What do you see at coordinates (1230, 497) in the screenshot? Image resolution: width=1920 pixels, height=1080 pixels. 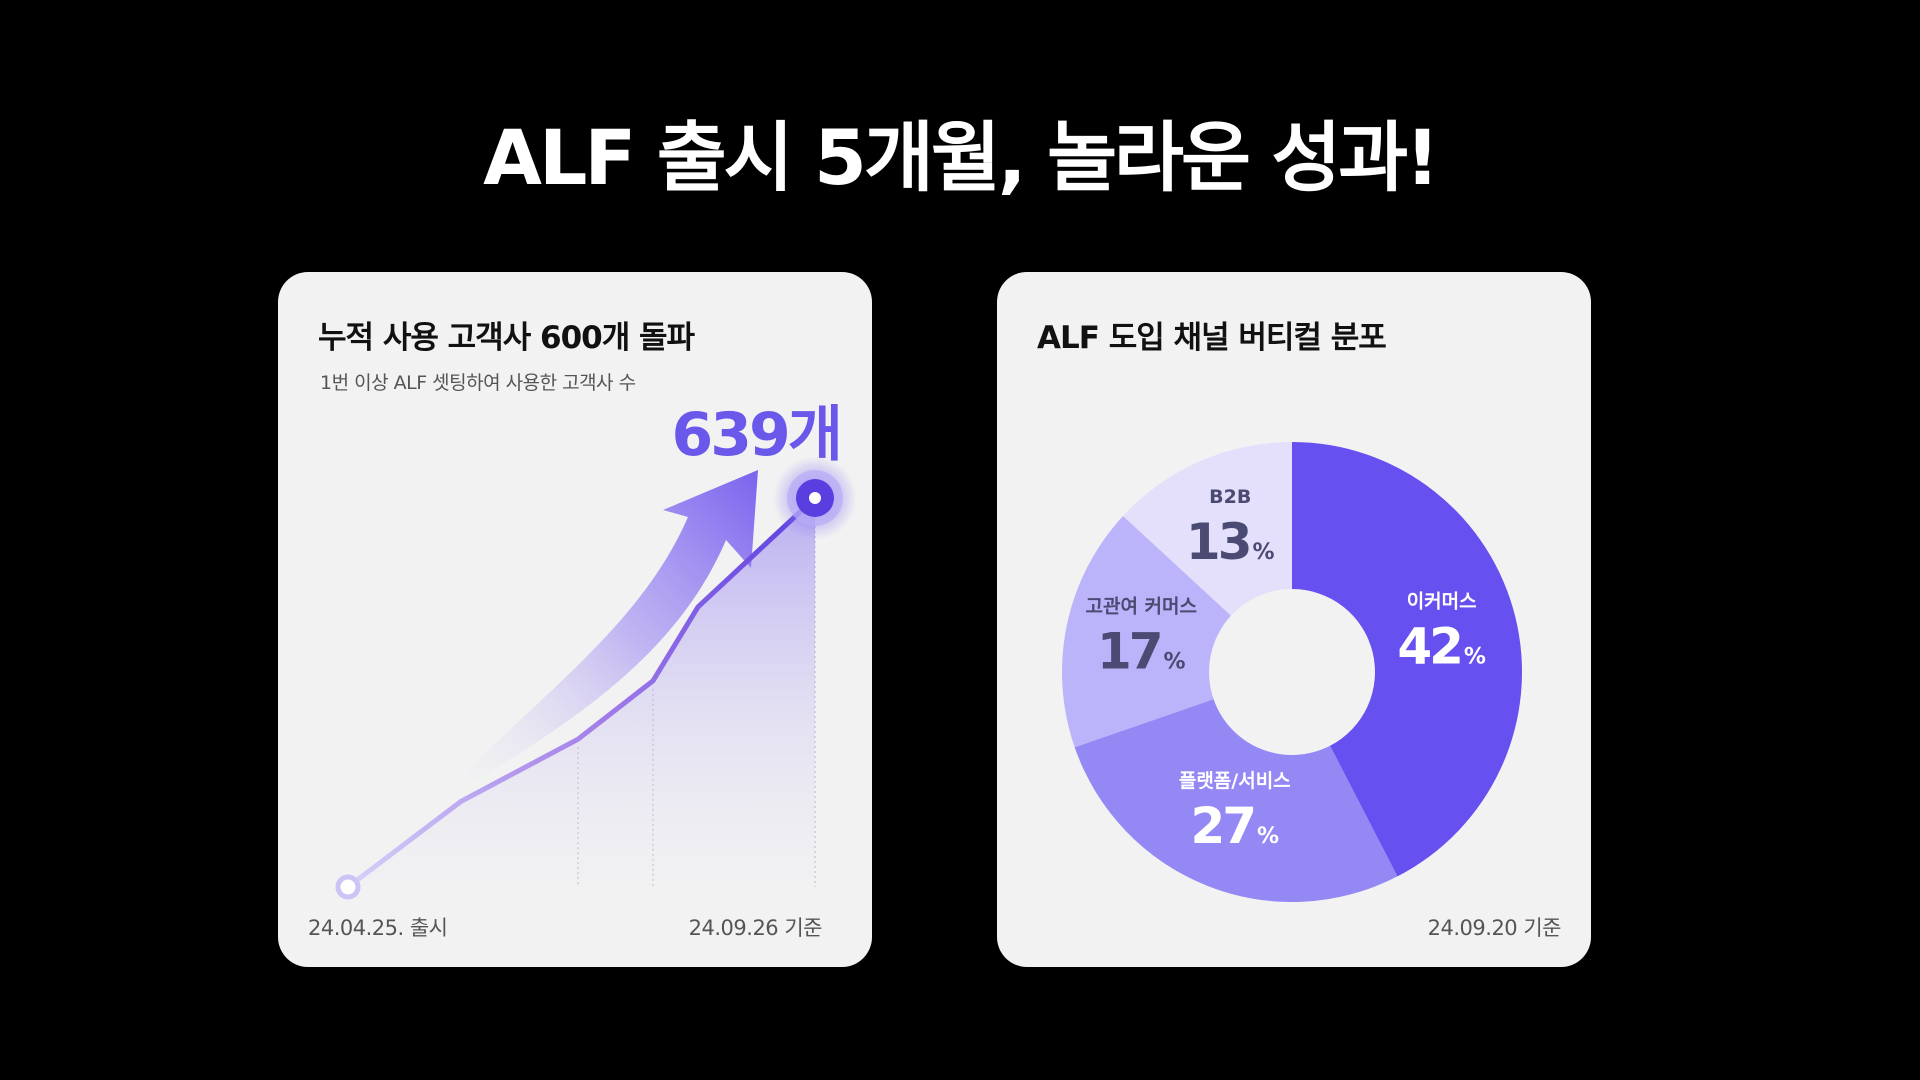 I see `slice-label: B2B` at bounding box center [1230, 497].